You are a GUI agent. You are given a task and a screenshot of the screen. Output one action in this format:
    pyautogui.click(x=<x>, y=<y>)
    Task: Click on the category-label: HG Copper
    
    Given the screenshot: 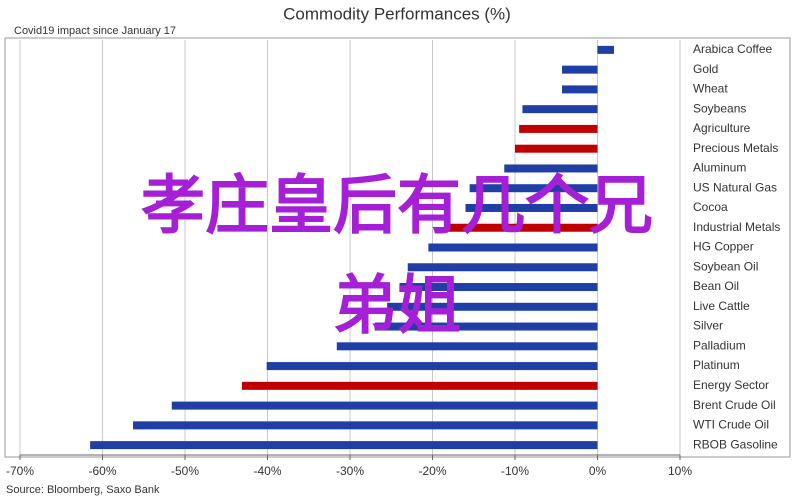 What is the action you would take?
    pyautogui.click(x=723, y=247)
    